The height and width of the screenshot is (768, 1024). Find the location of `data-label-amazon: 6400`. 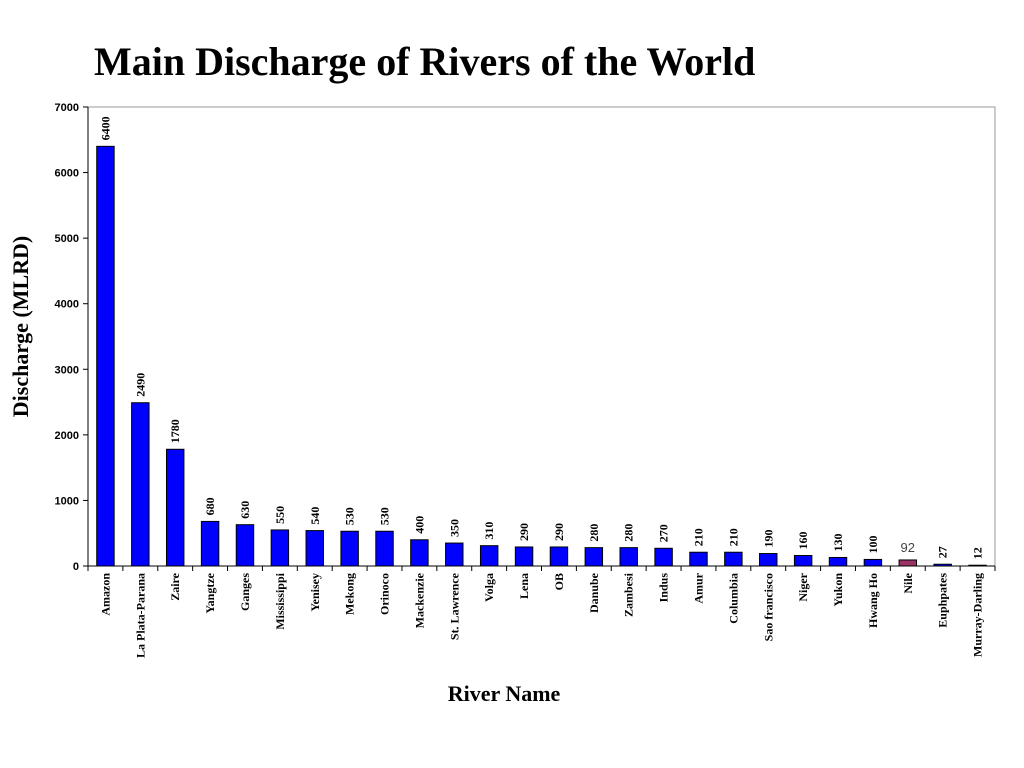

data-label-amazon: 6400 is located at coordinates (105, 128).